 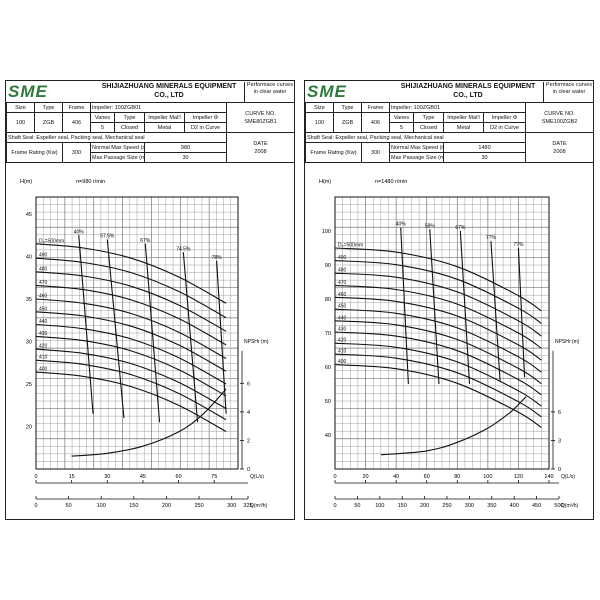 What do you see at coordinates (568, 92) in the screenshot?
I see `curve-note: Performace curves in clear water` at bounding box center [568, 92].